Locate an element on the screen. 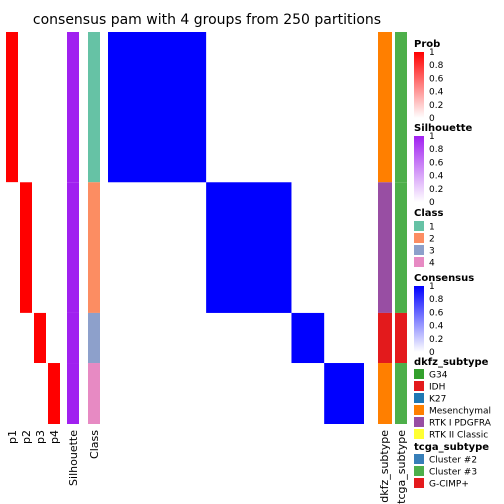  legend-item-label: Cluster #3 is located at coordinates (453, 473).